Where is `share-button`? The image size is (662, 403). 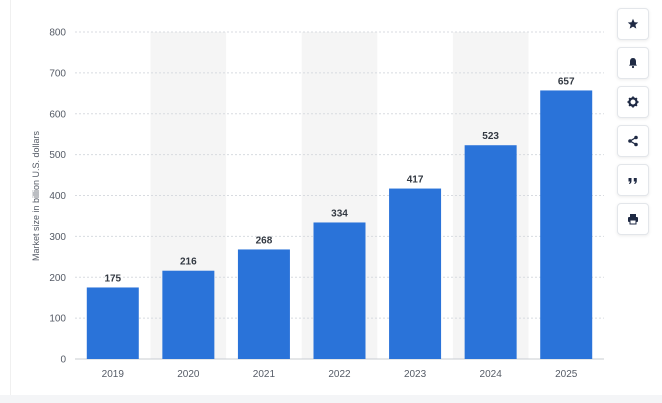 share-button is located at coordinates (633, 141).